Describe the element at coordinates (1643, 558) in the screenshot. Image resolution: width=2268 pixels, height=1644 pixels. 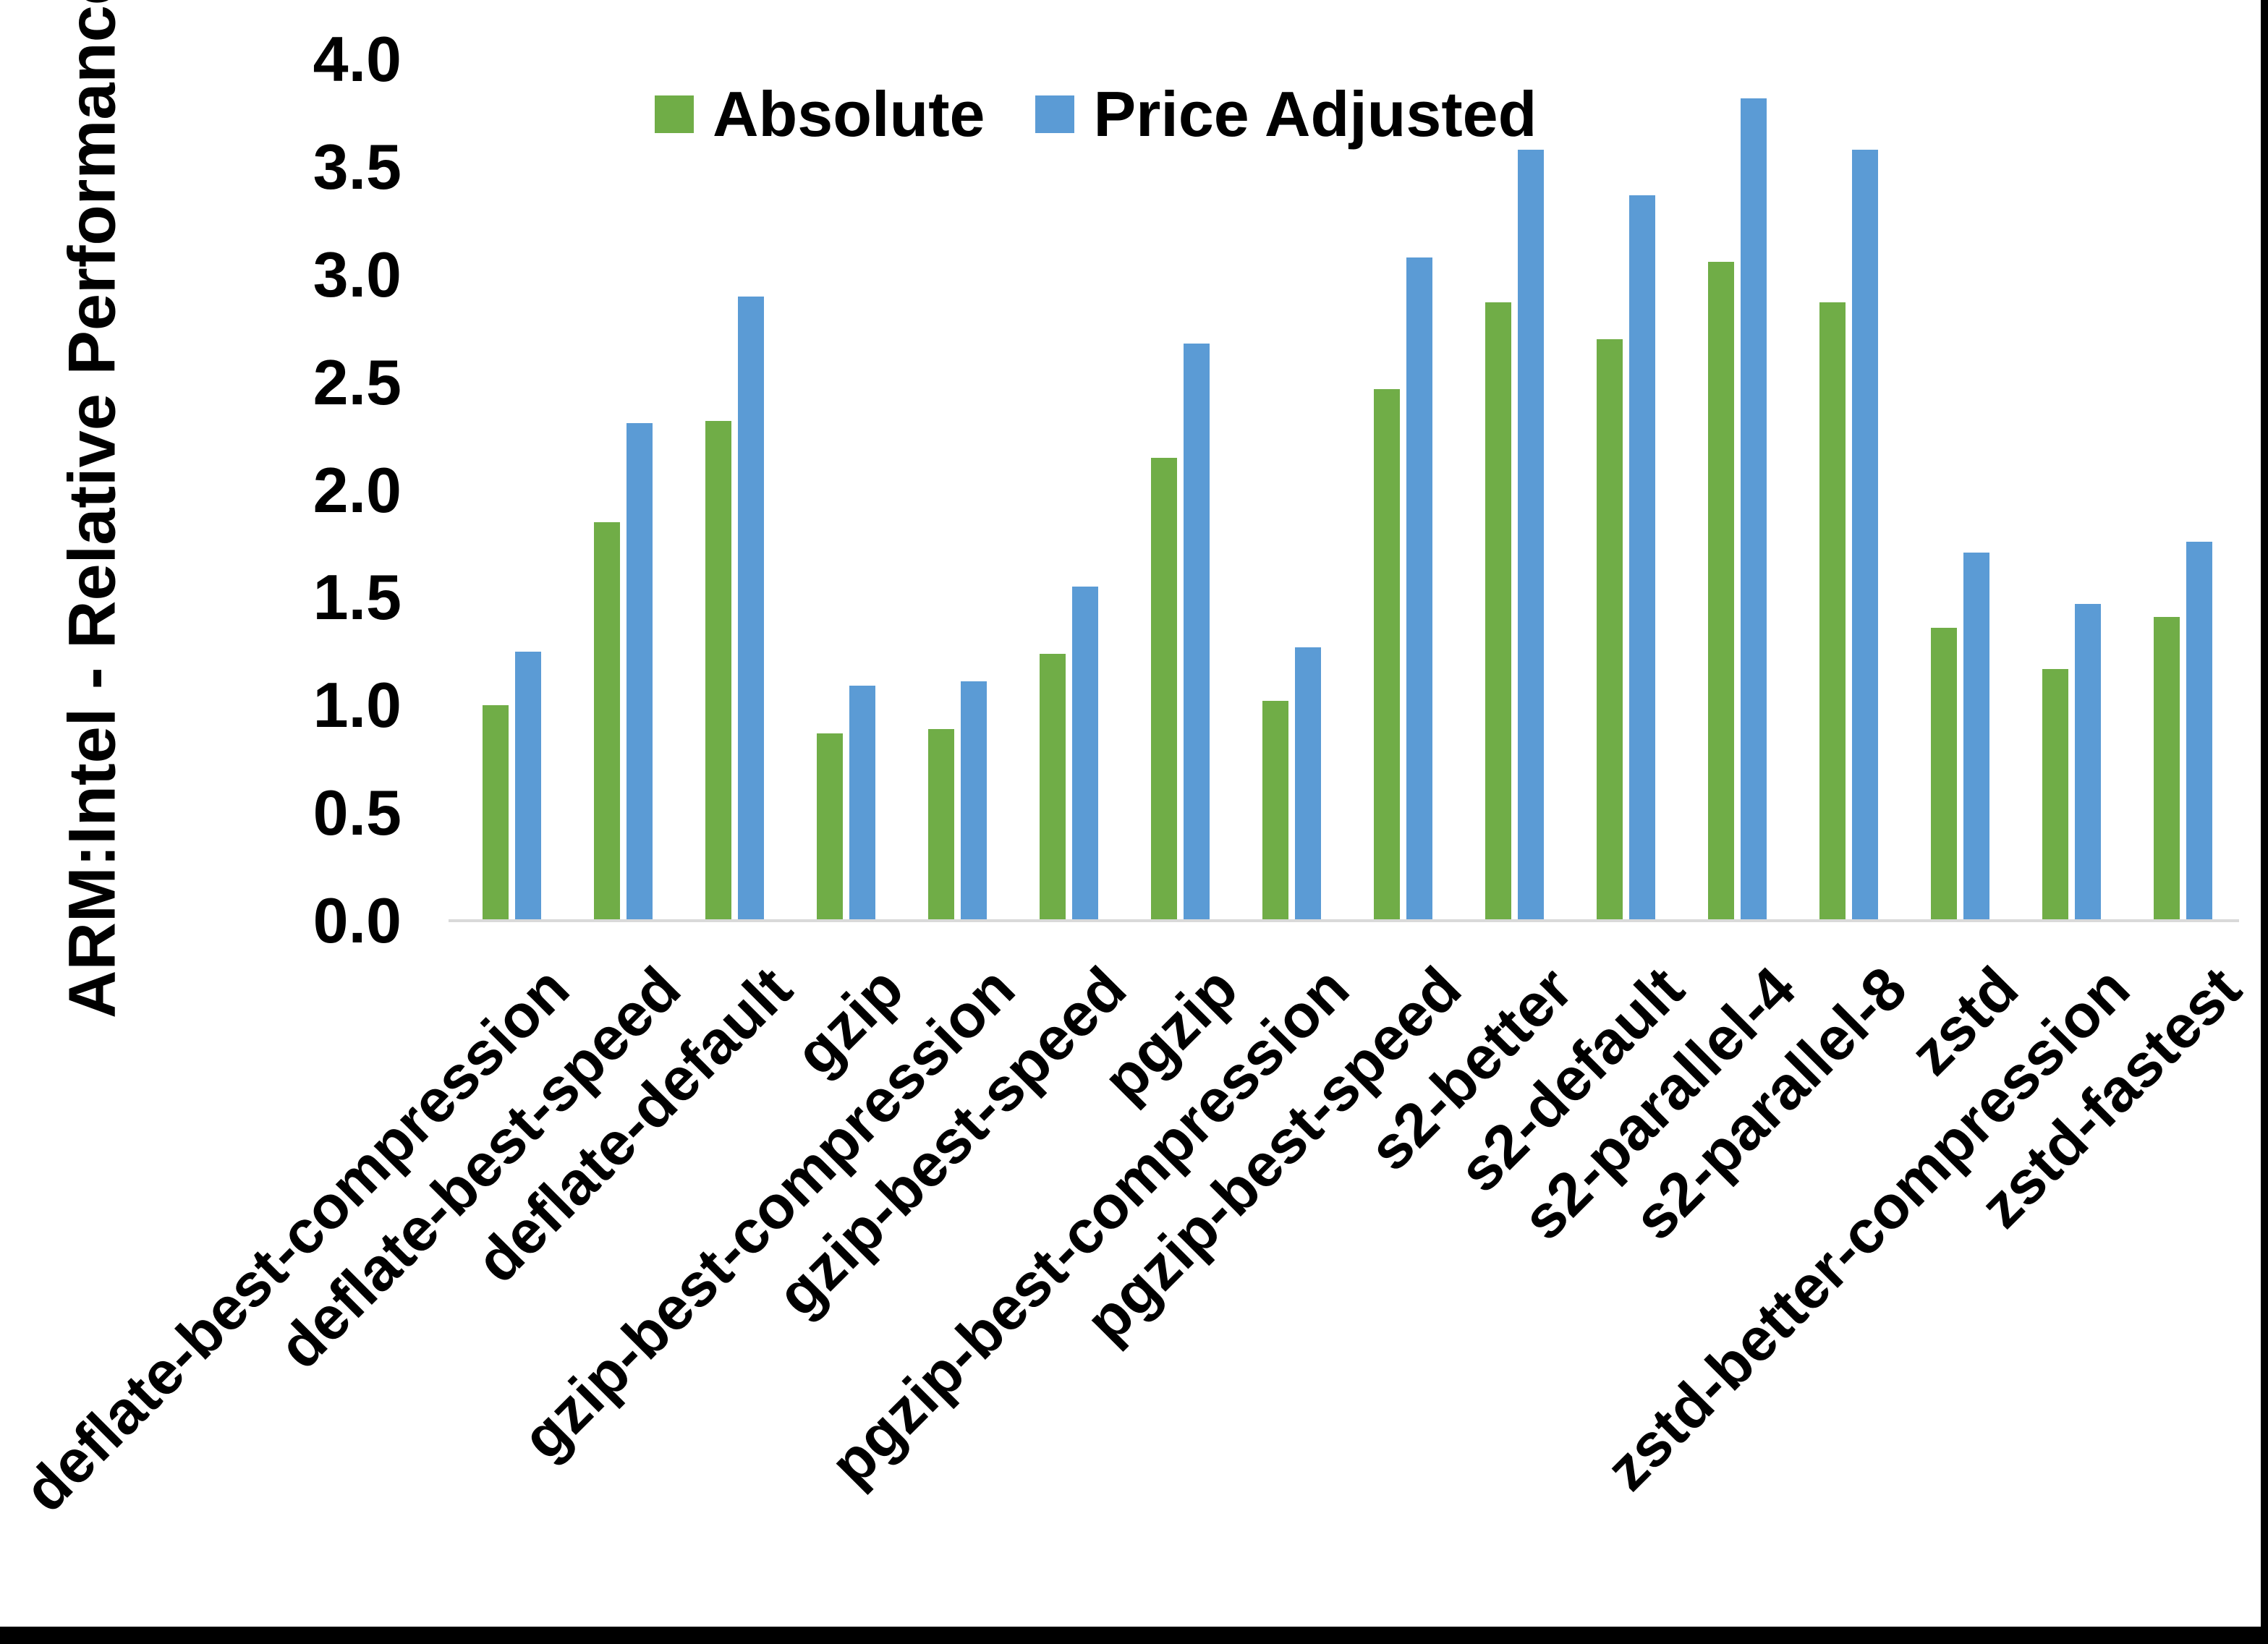
I see `bar-price-adjusted-s2-default` at that location.